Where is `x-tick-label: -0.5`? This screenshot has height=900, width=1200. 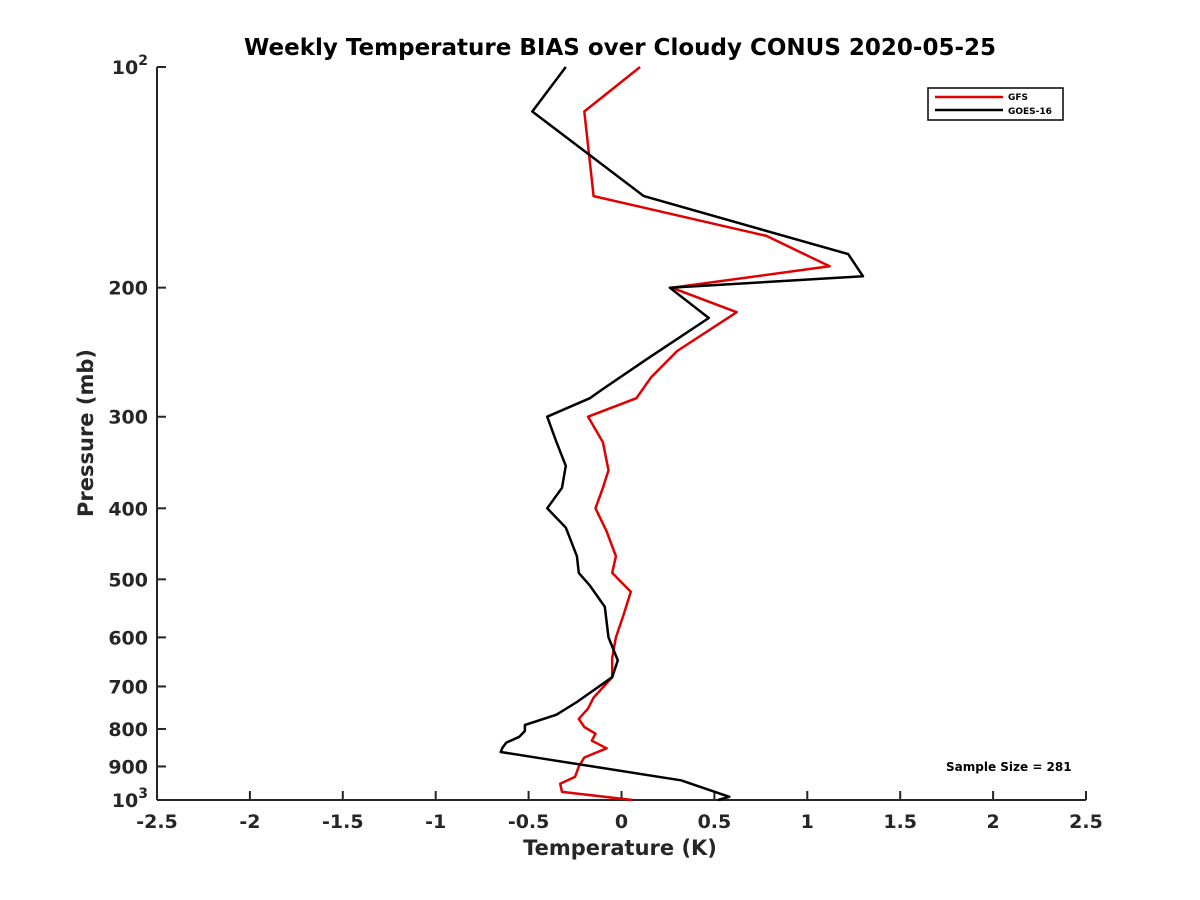 x-tick-label: -0.5 is located at coordinates (529, 822).